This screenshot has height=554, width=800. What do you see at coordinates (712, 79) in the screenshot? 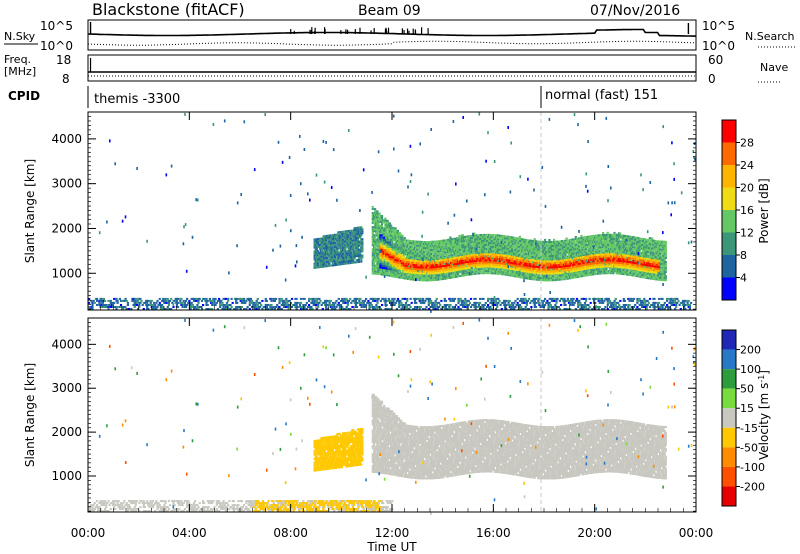
I see `nave-tick-low: 0` at bounding box center [712, 79].